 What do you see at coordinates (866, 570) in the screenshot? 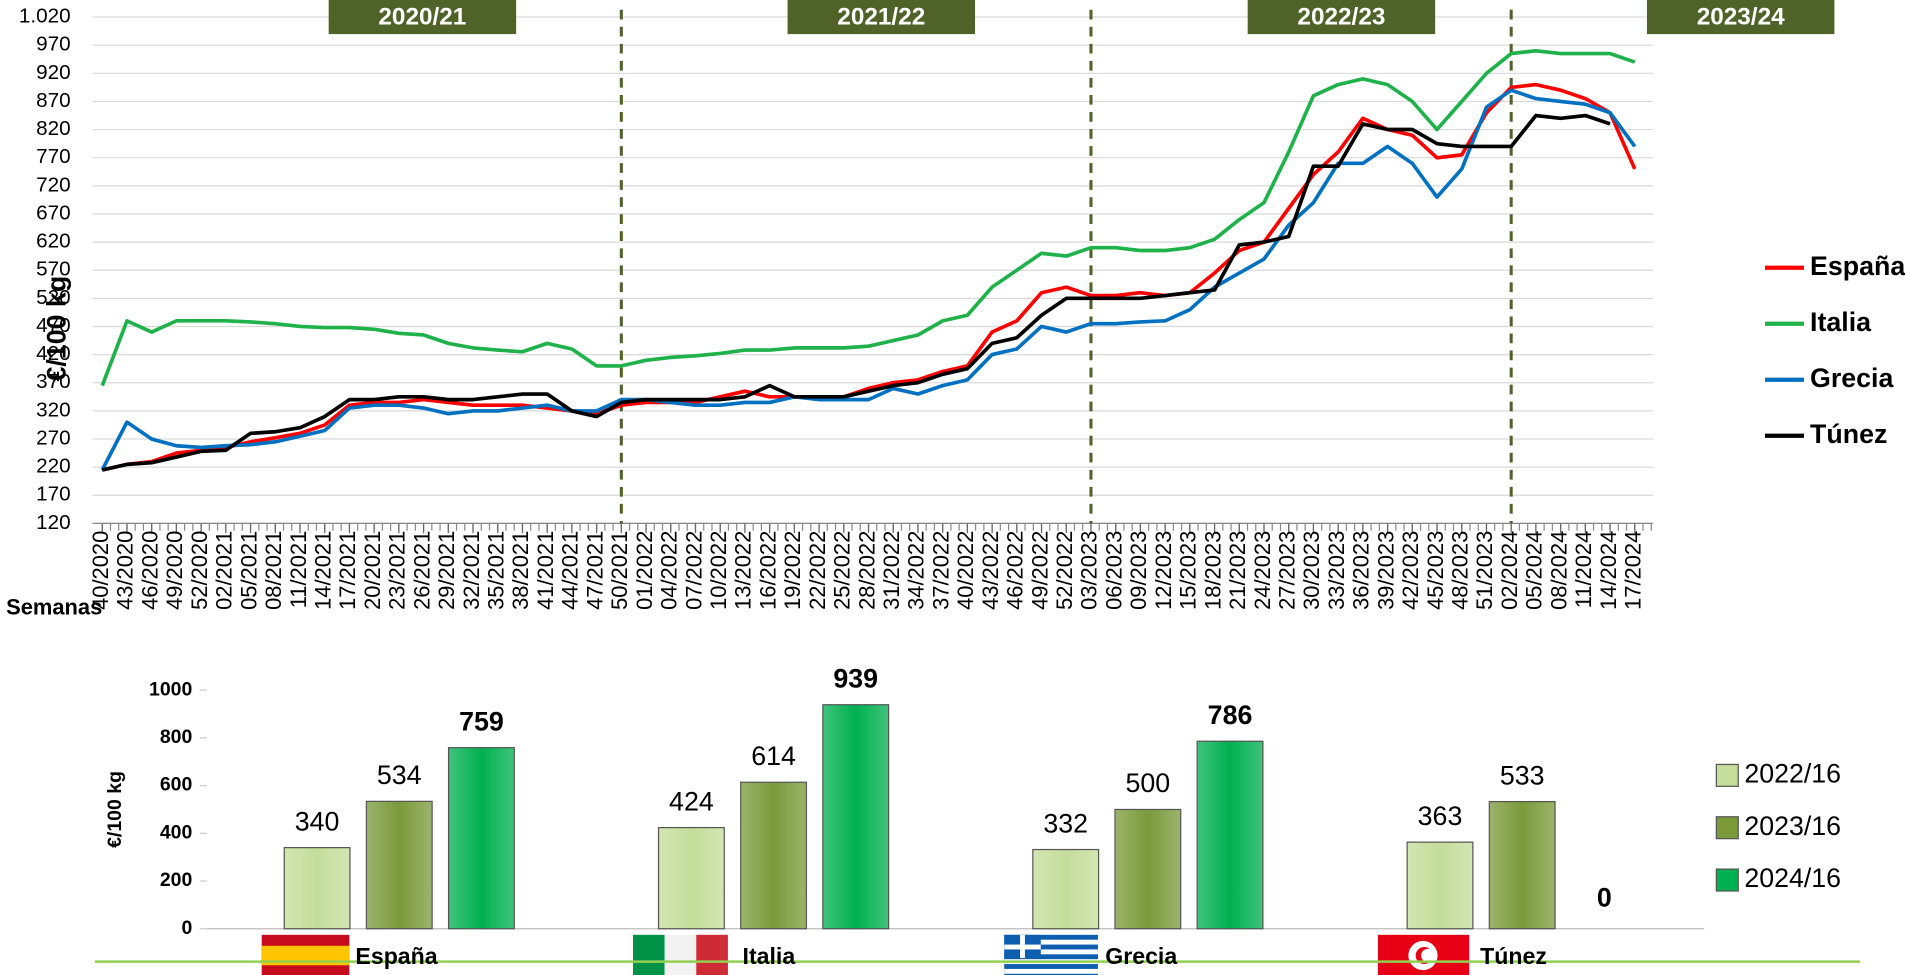
I see `x-tick-label: 28/2022` at bounding box center [866, 570].